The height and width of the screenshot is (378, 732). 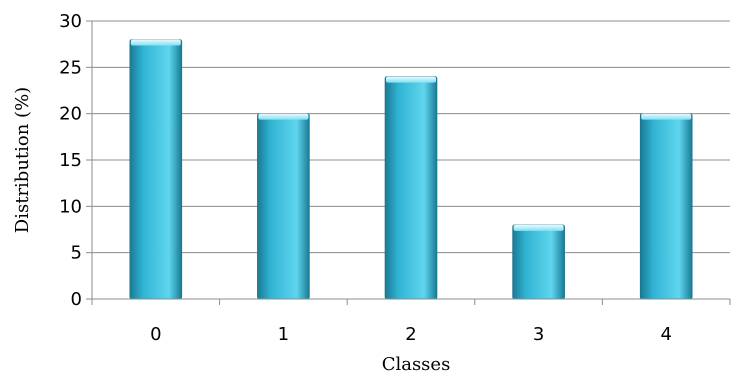 I want to click on y-tick-label: 25, so click(x=70, y=67).